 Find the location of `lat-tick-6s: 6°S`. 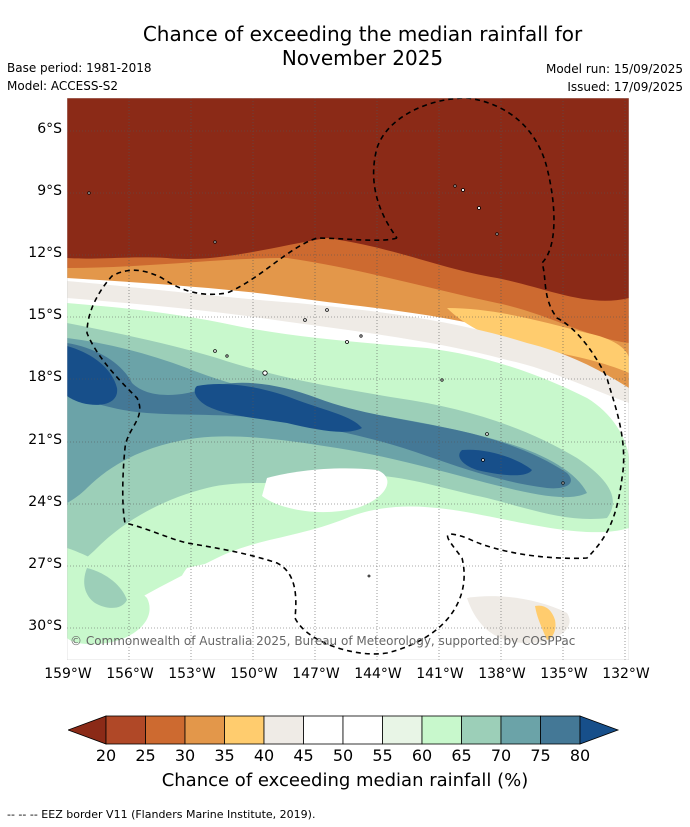

lat-tick-6s: 6°S is located at coordinates (49, 129).